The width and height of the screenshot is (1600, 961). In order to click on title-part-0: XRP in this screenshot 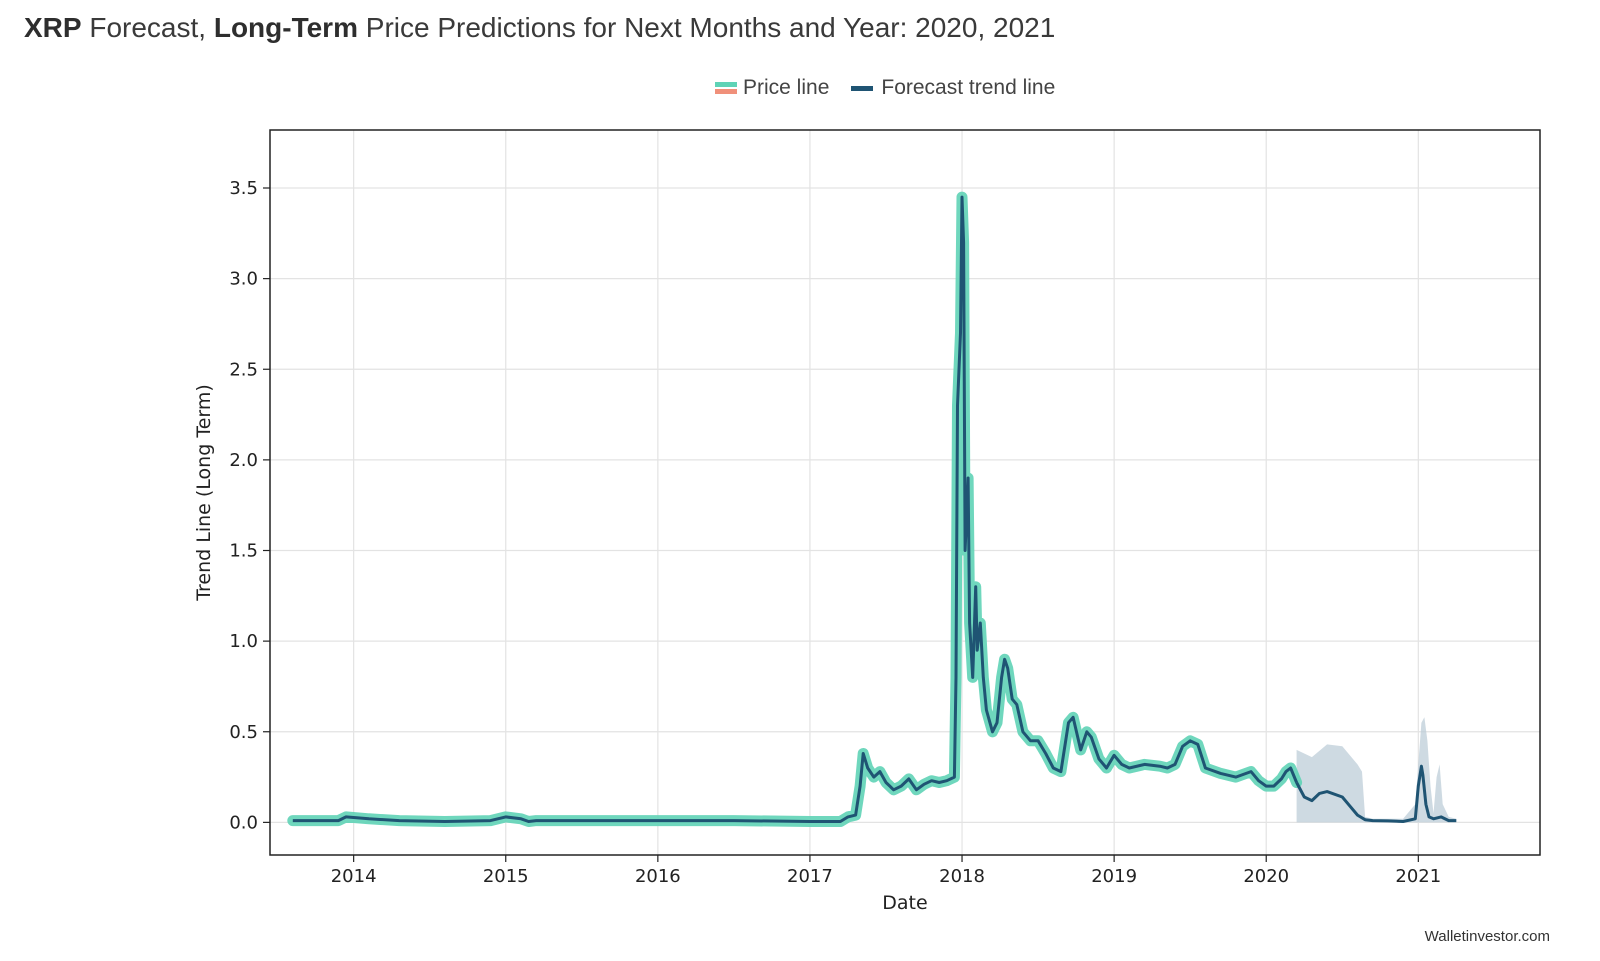, I will do `click(53, 27)`.